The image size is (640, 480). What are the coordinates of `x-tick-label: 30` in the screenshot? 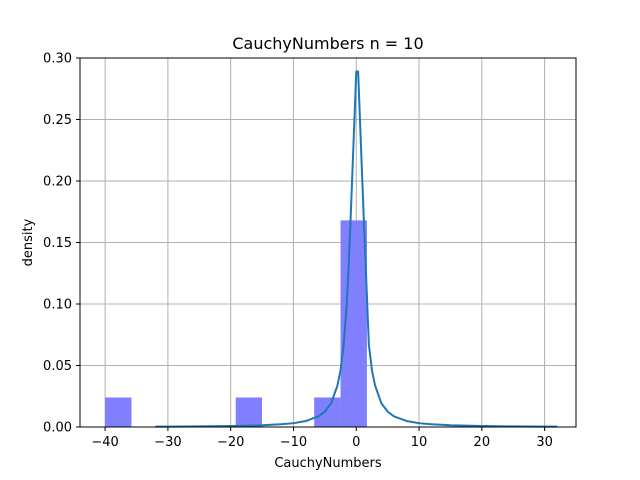 It's located at (544, 442).